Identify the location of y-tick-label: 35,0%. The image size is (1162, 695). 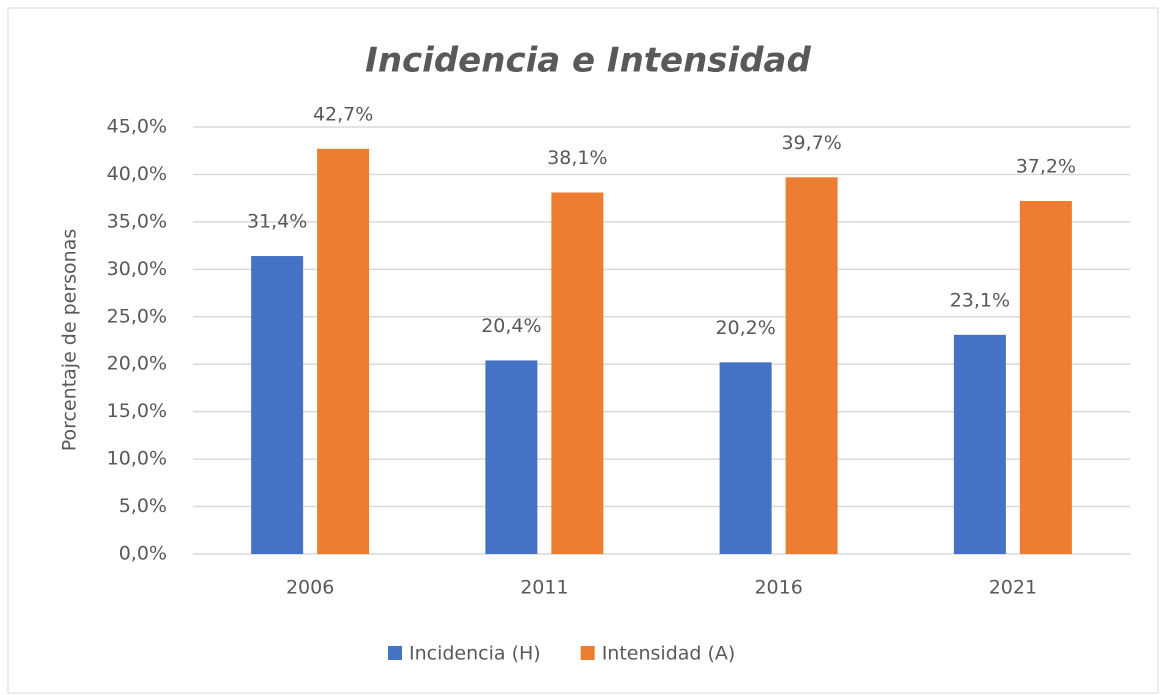
(137, 221).